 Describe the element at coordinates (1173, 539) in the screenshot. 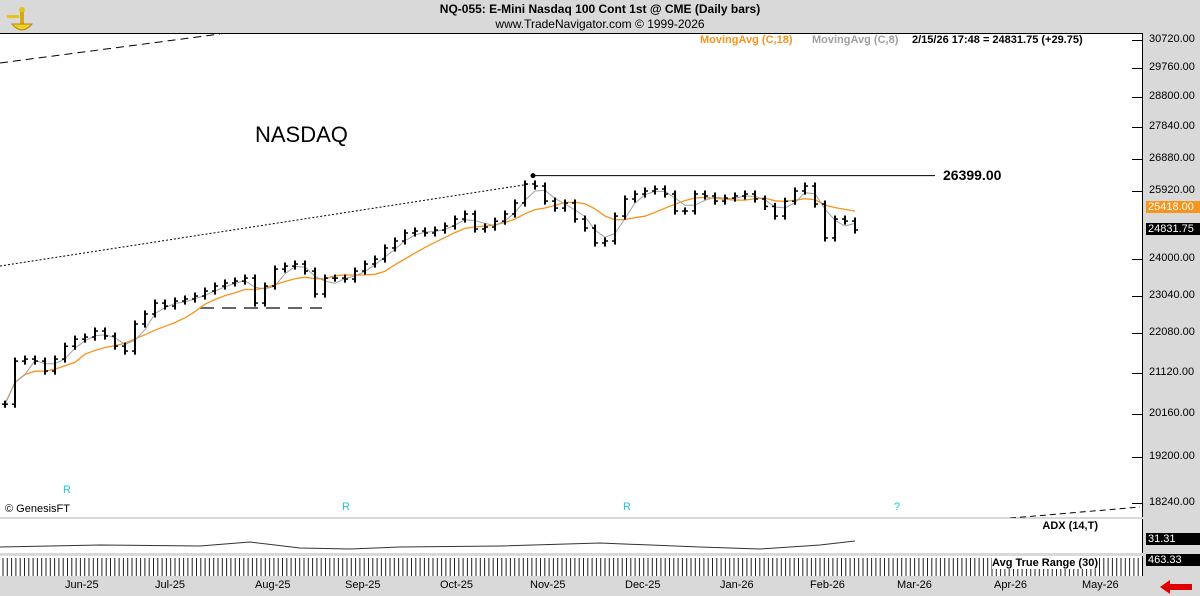

I see `adx-value-tag: 31.31` at that location.